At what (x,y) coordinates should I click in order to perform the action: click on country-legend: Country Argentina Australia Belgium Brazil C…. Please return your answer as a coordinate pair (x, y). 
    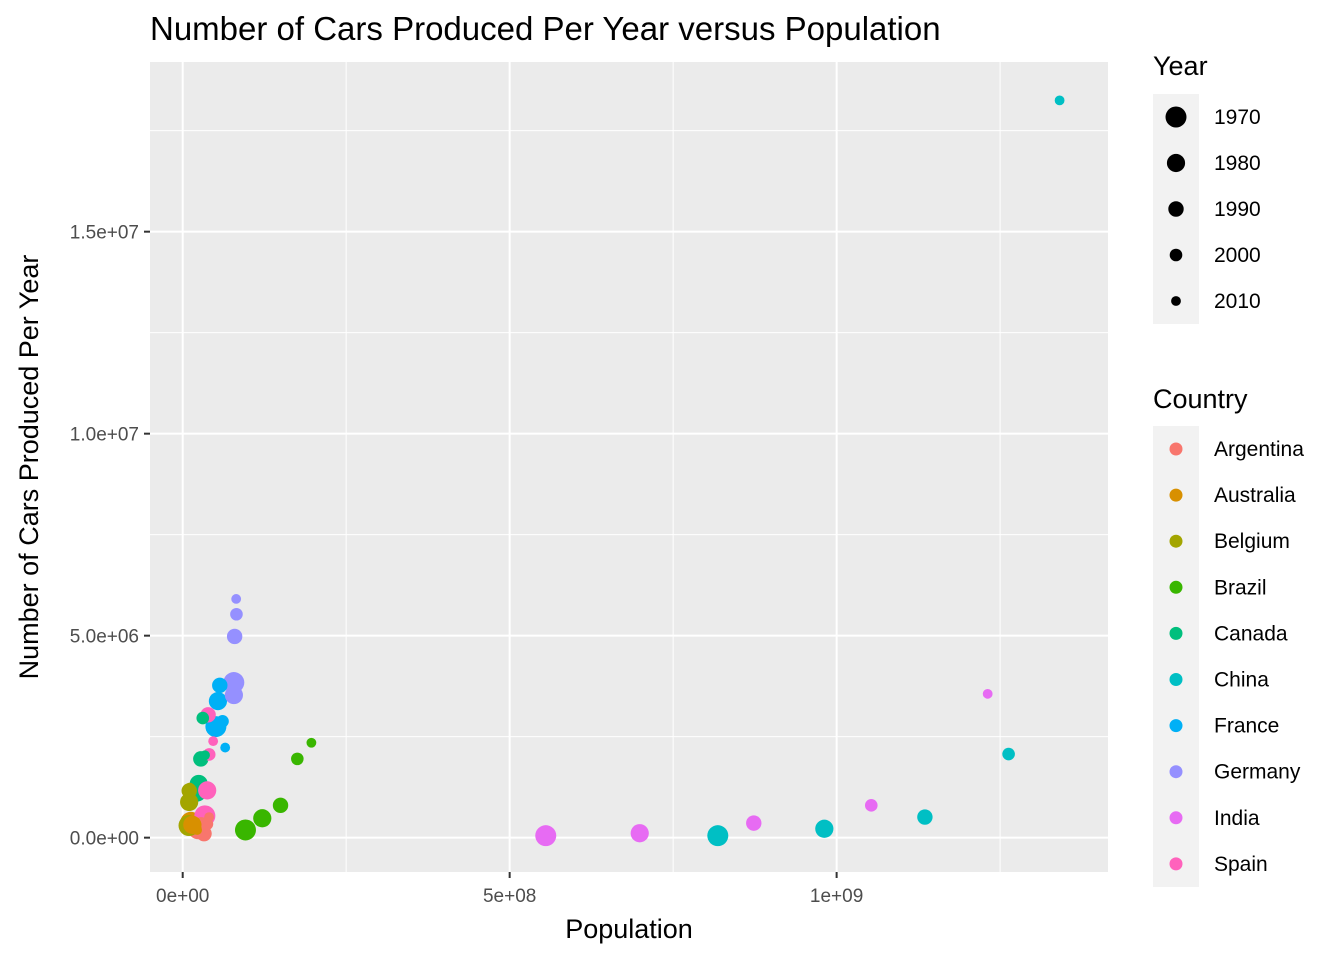
    Looking at the image, I should click on (1228, 635).